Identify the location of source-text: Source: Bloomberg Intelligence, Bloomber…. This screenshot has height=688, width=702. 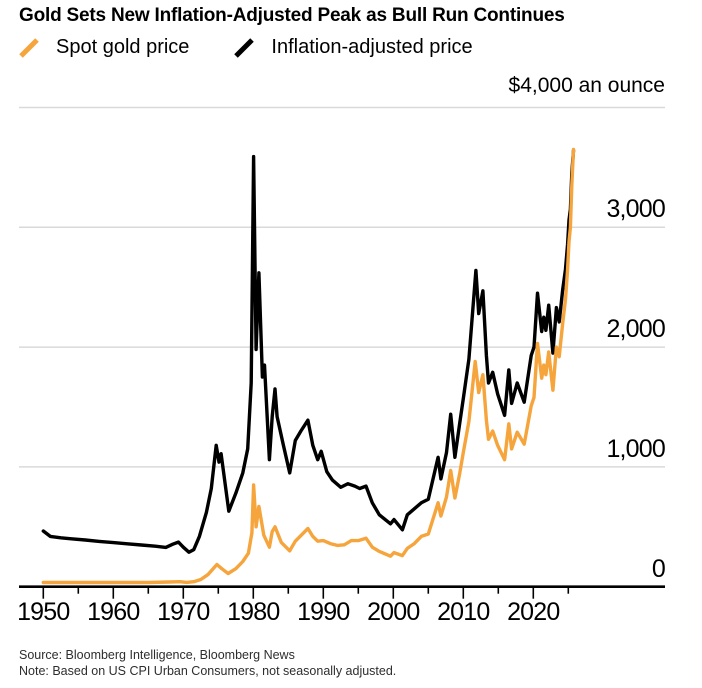
(157, 655).